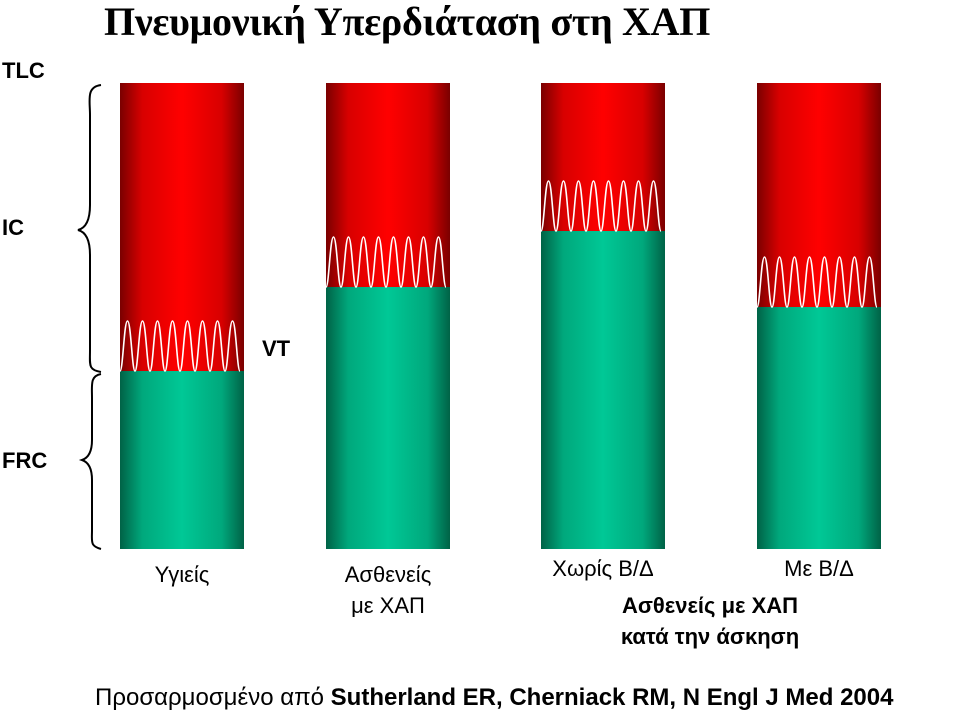  I want to click on page-title: Πνευμονική Υπερδιάταση στη ΧΑΠ, so click(407, 22).